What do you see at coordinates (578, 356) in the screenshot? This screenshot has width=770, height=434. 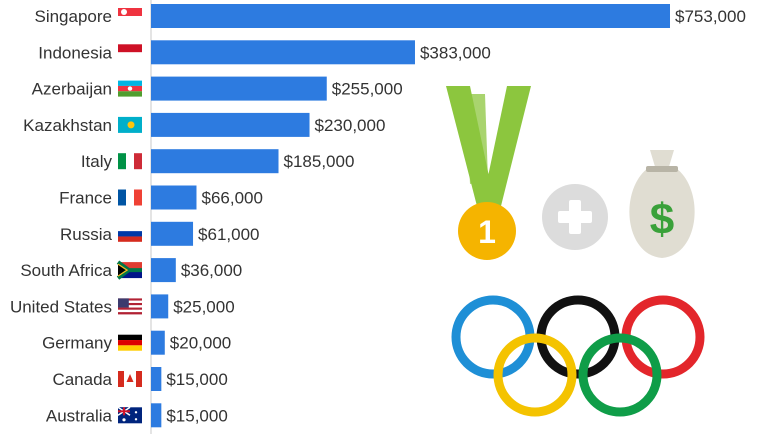 I see `olympic-rings-icon` at bounding box center [578, 356].